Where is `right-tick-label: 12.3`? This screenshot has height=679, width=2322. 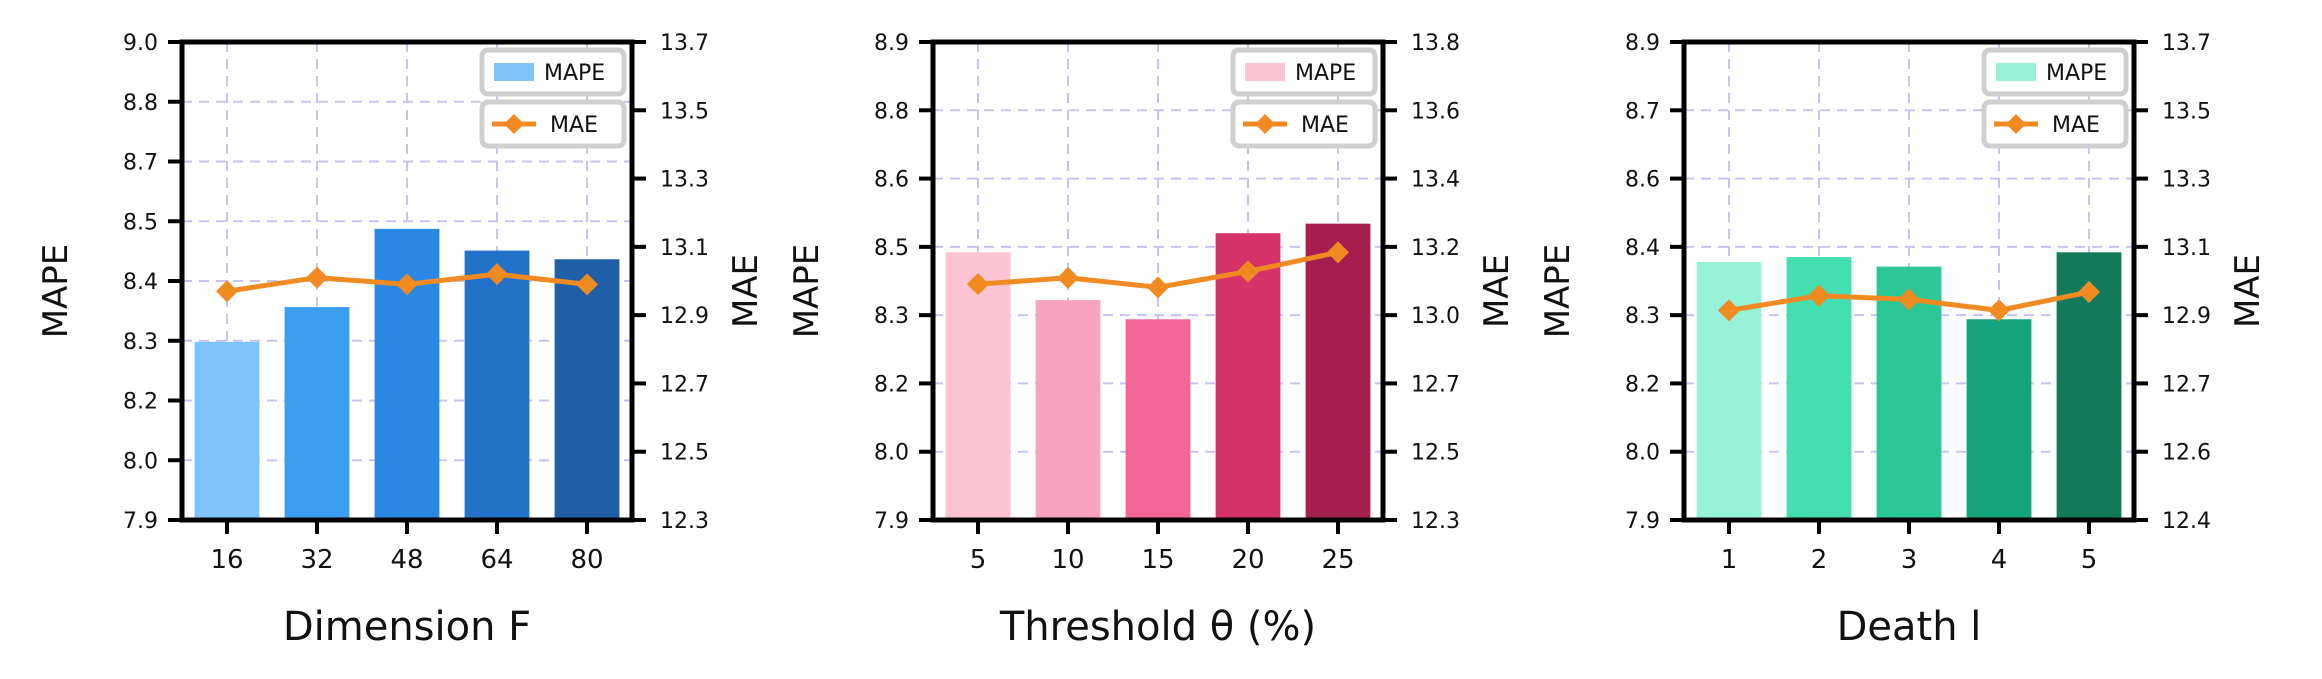 right-tick-label: 12.3 is located at coordinates (1435, 521).